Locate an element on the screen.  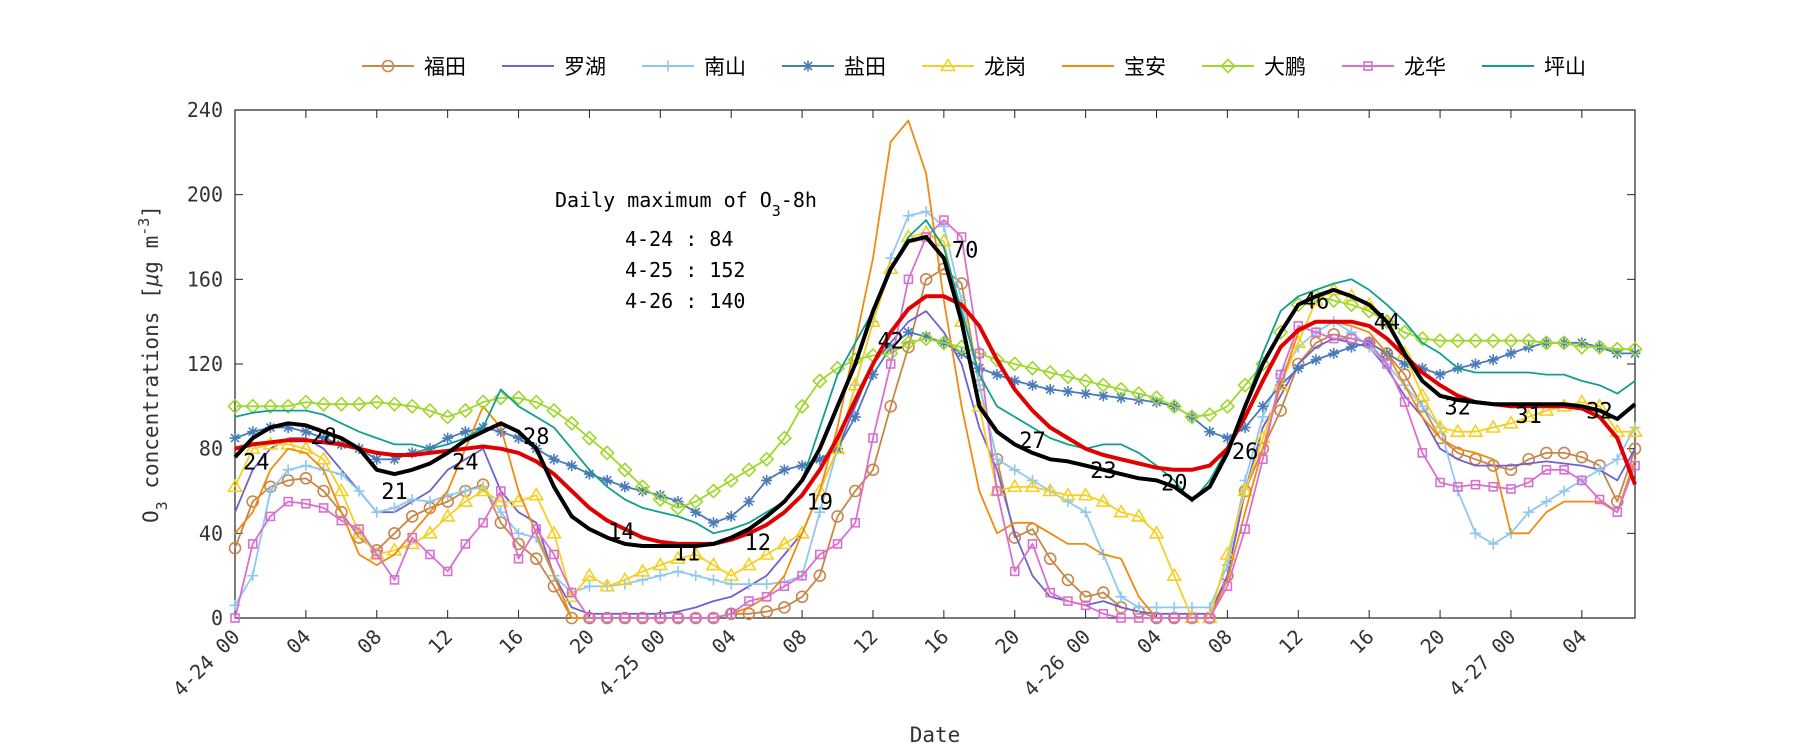
legend-marker is located at coordinates (668, 66).